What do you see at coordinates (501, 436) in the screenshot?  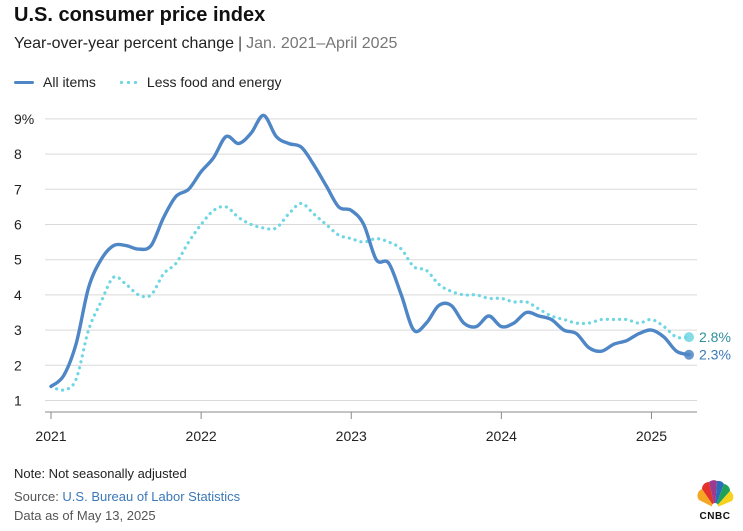 I see `x-tick-label: 2024` at bounding box center [501, 436].